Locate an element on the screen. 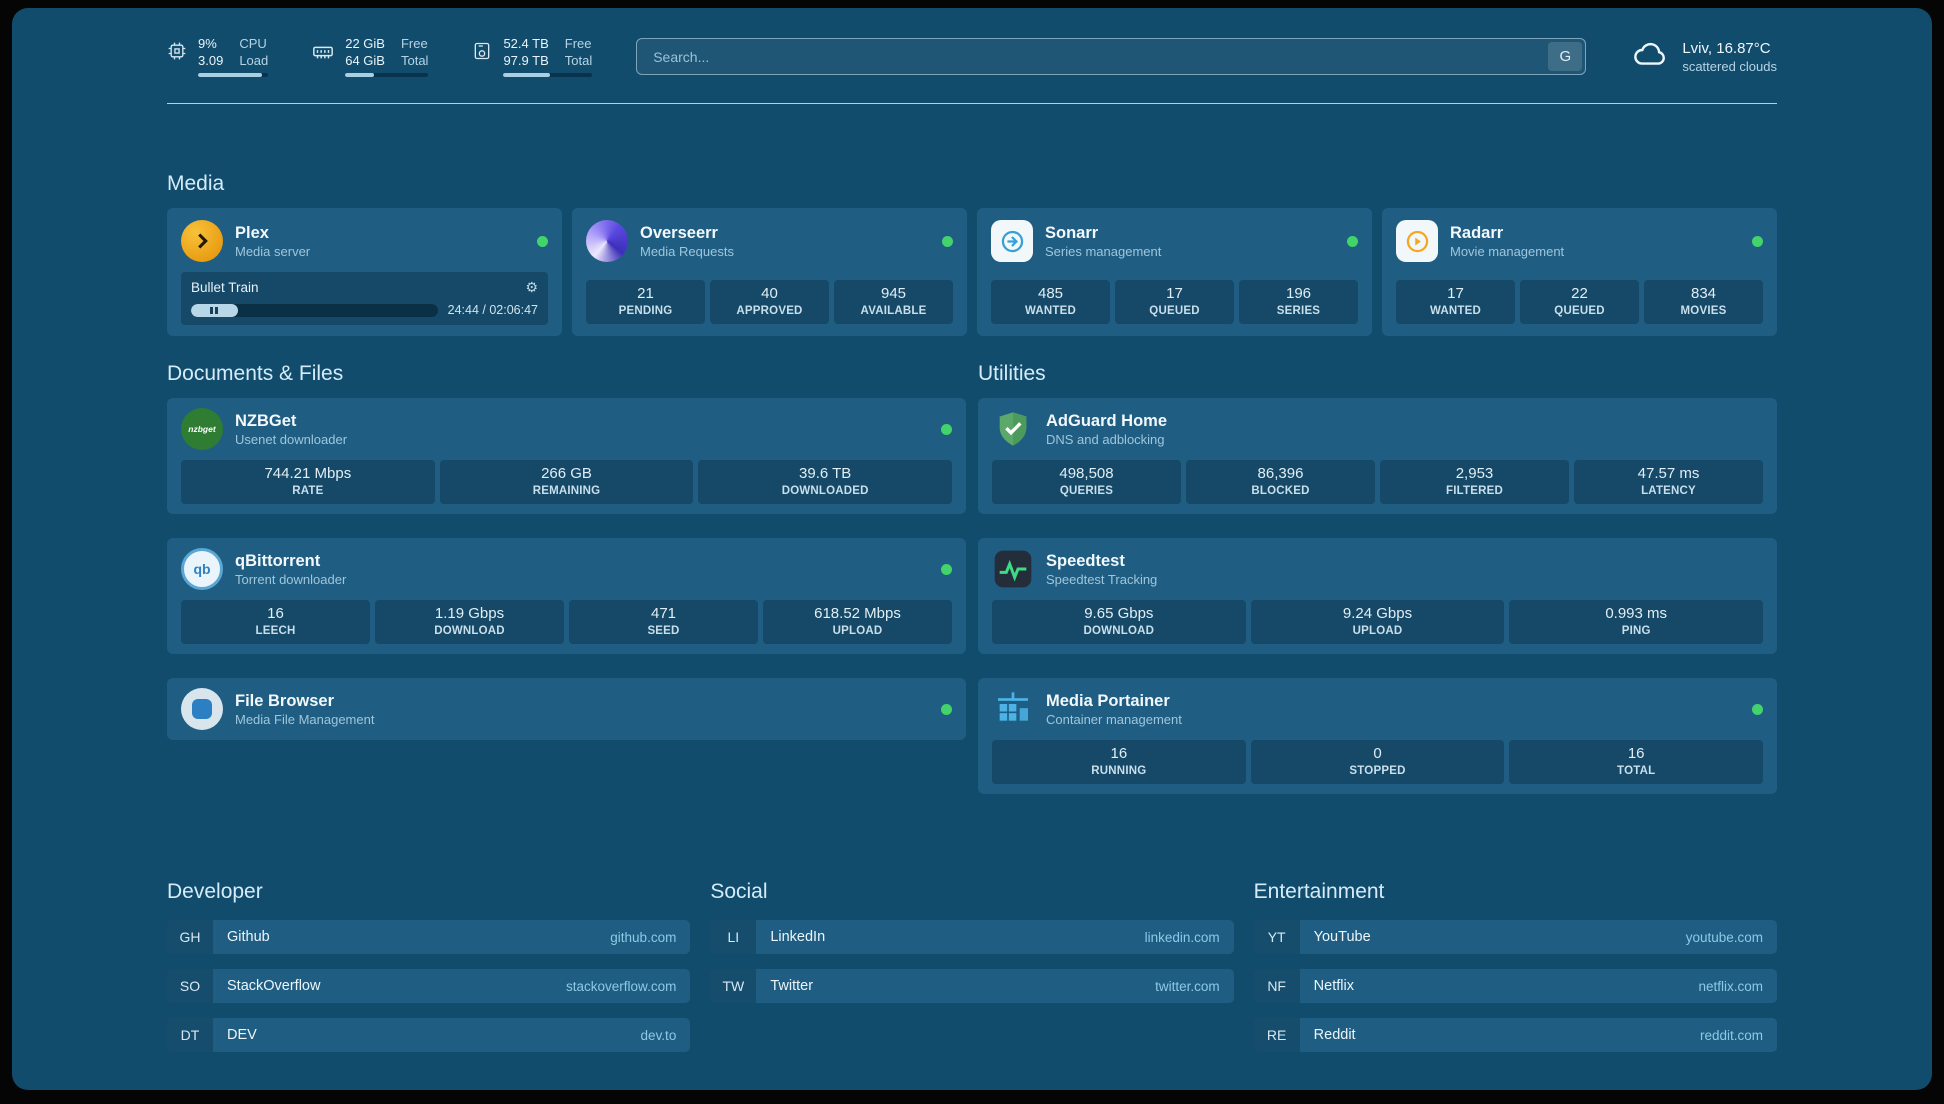  speedtest-icon is located at coordinates (1013, 569).